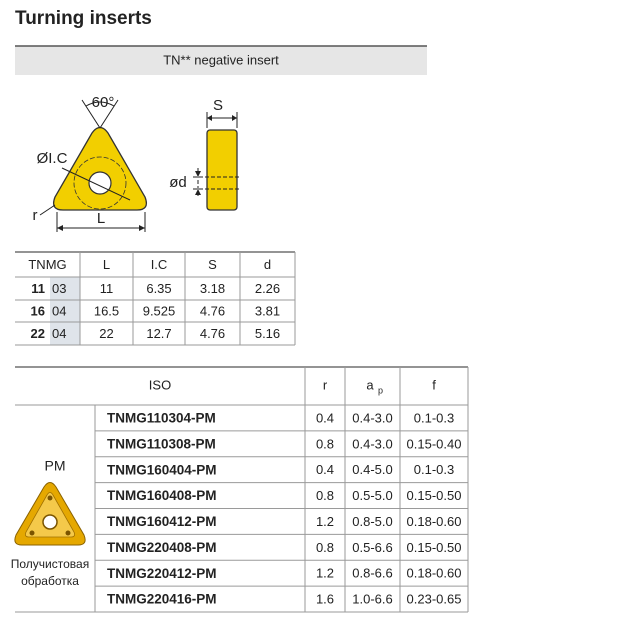 This screenshot has width=620, height=620. I want to click on iso-code: TNMG110304-PM, so click(161, 418).